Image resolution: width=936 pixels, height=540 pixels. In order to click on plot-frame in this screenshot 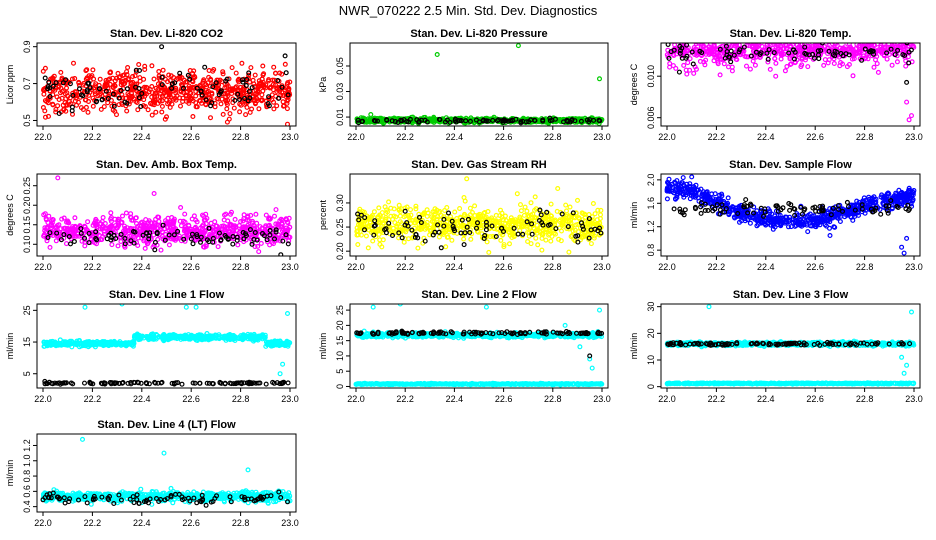, I will do `click(166, 215)`.